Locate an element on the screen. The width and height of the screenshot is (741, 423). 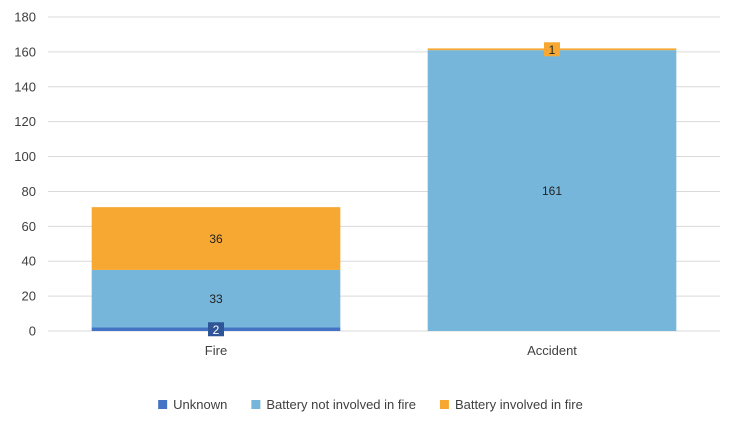
data-label: 2 is located at coordinates (216, 330).